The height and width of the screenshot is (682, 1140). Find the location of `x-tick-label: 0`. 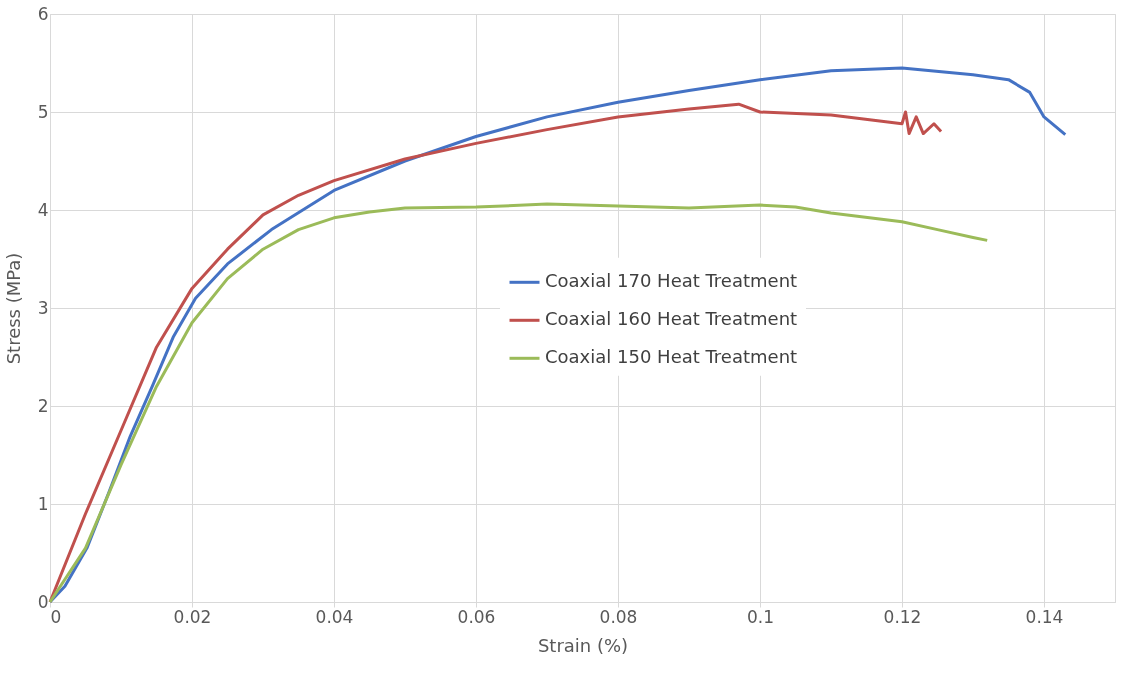

x-tick-label: 0 is located at coordinates (56, 616).